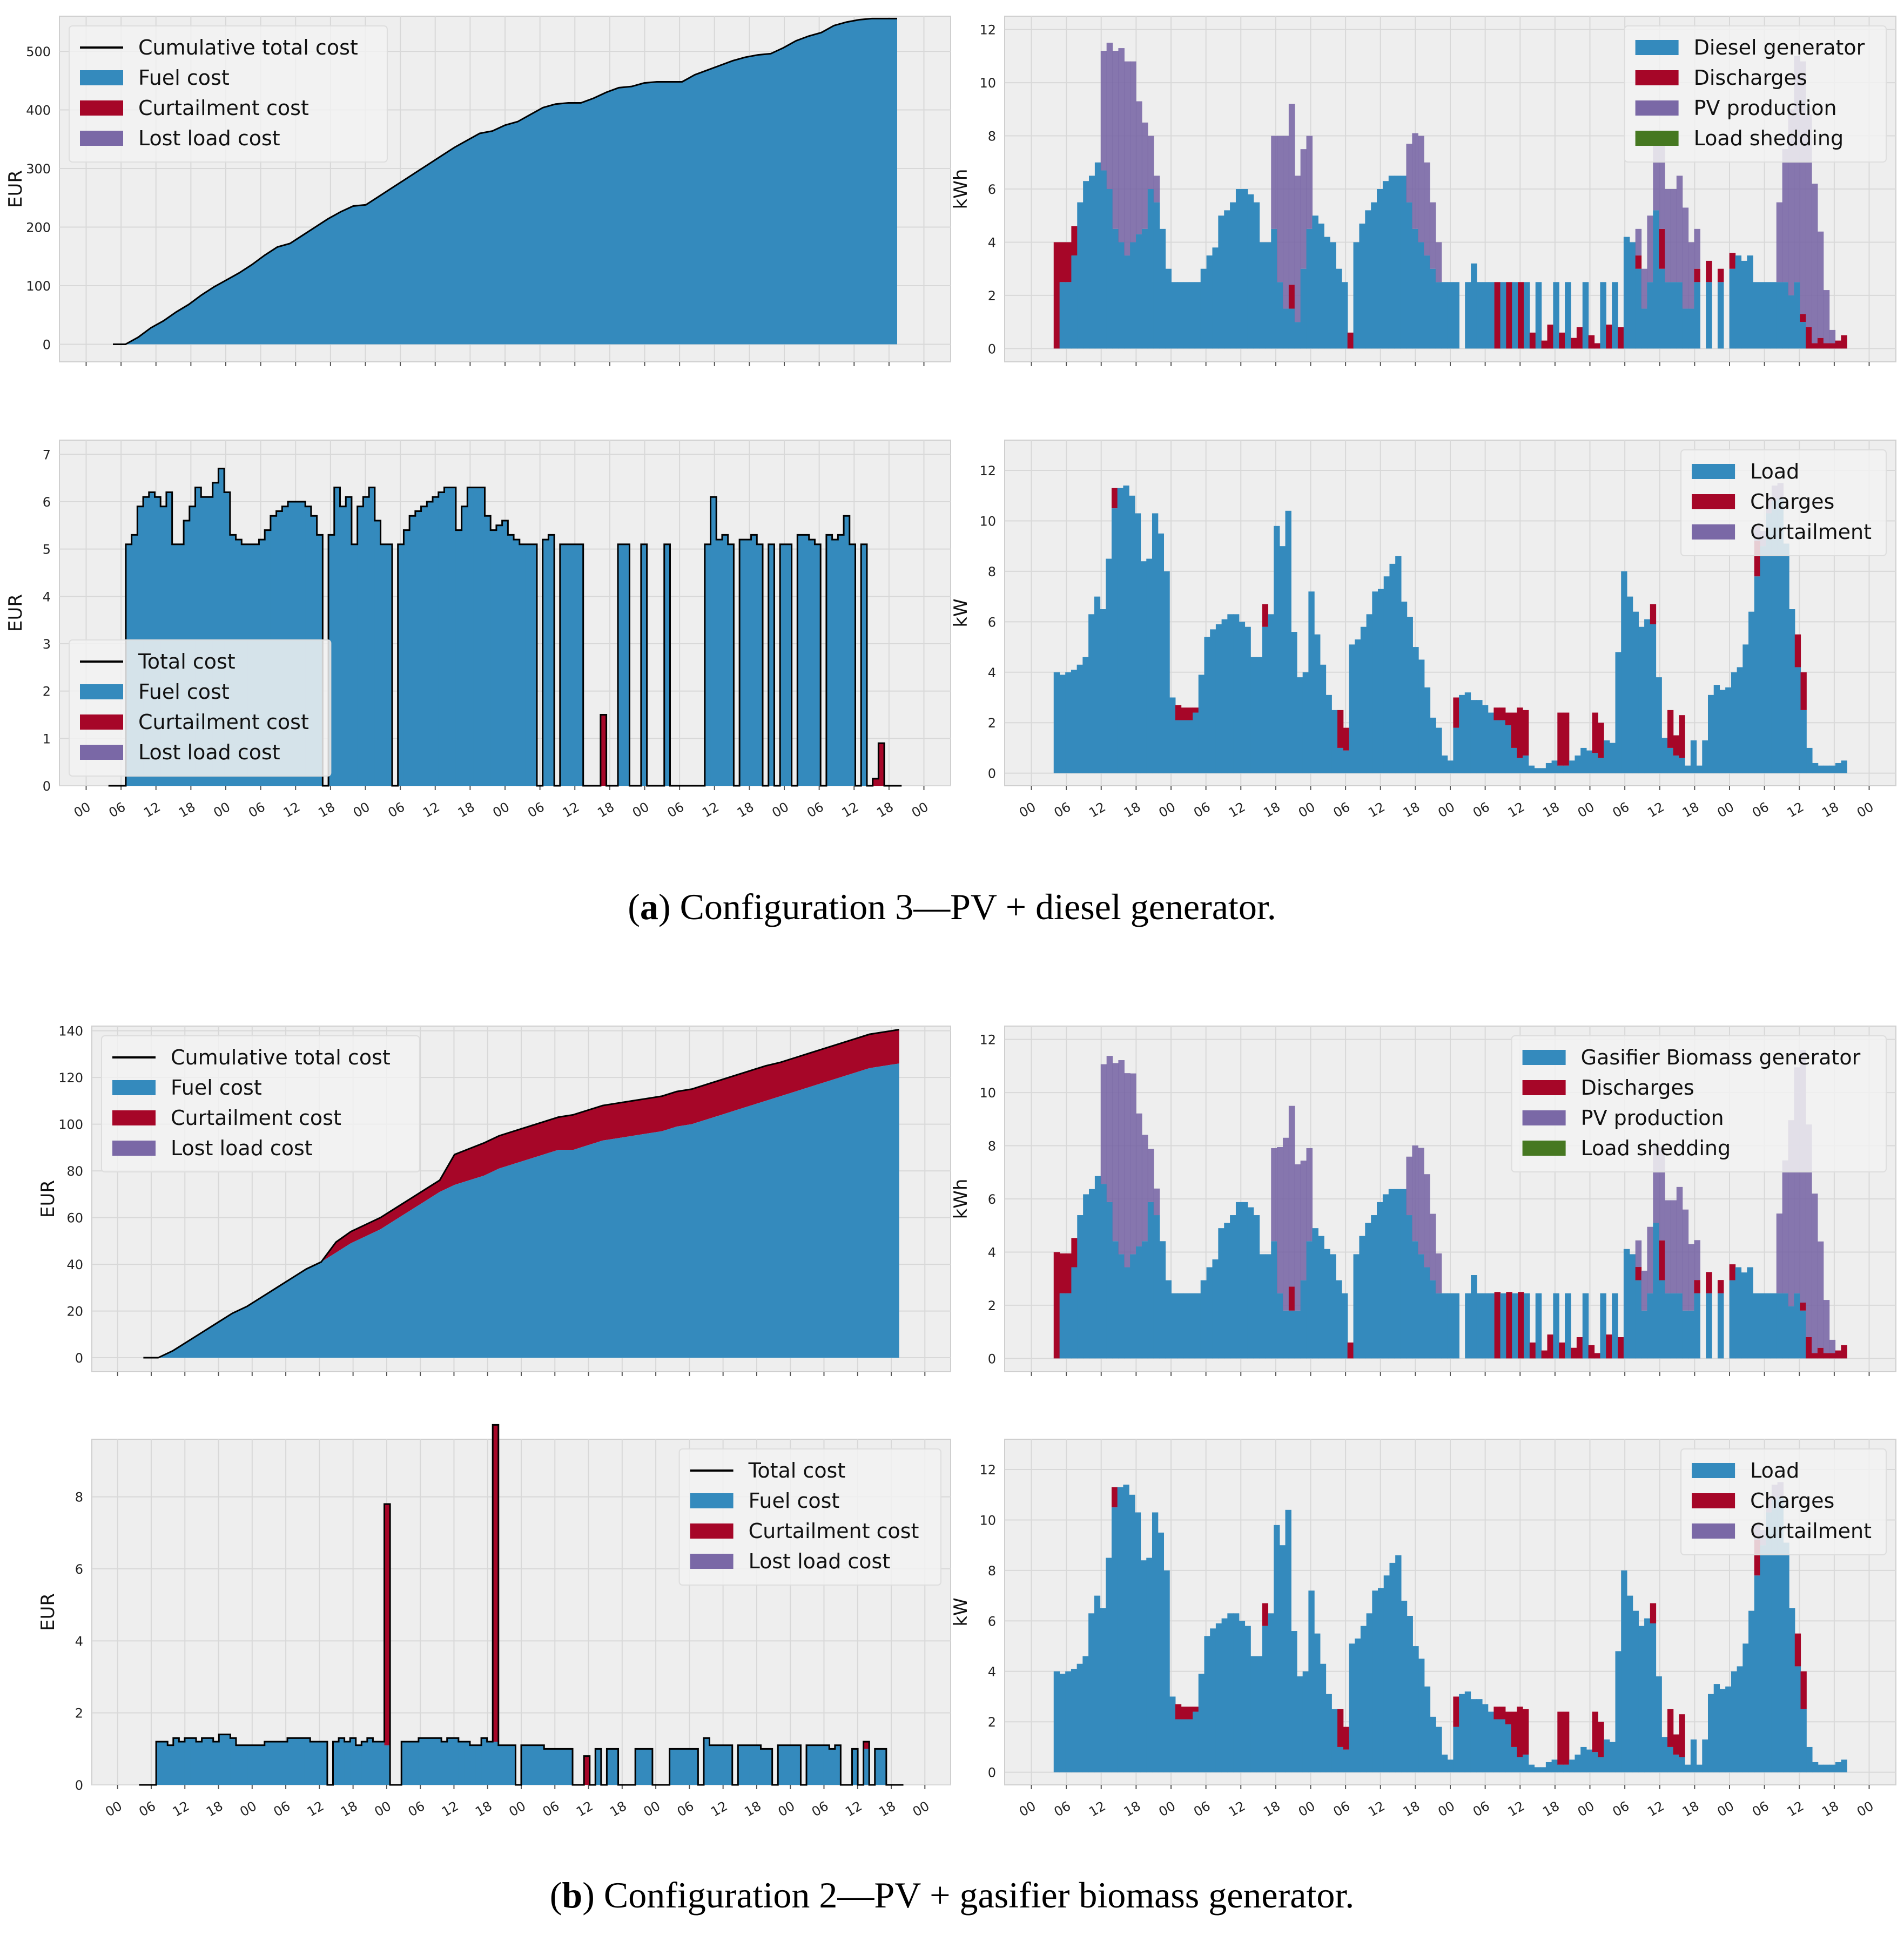 This screenshot has height=1935, width=1904. I want to click on y-tick-label: 8, so click(992, 1146).